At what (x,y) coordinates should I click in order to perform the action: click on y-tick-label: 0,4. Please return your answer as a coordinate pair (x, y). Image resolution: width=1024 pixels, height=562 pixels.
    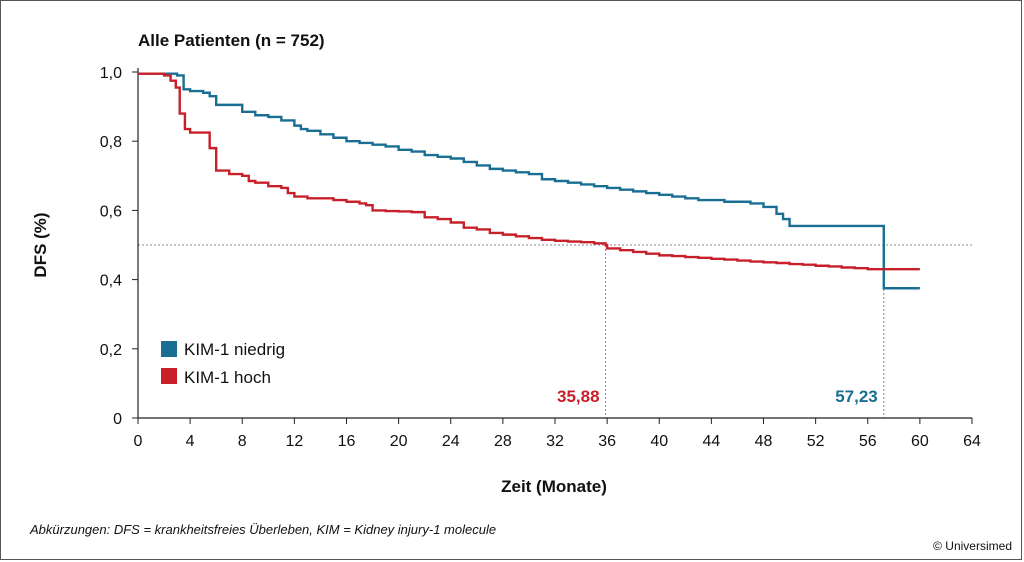
    Looking at the image, I should click on (111, 281).